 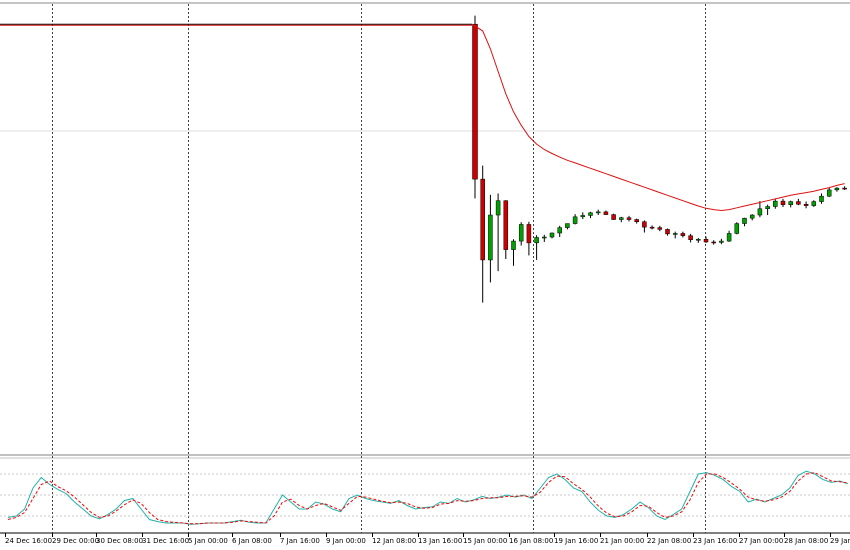 I want to click on time-axis-label: 24 Dec 16:00, so click(x=28, y=541).